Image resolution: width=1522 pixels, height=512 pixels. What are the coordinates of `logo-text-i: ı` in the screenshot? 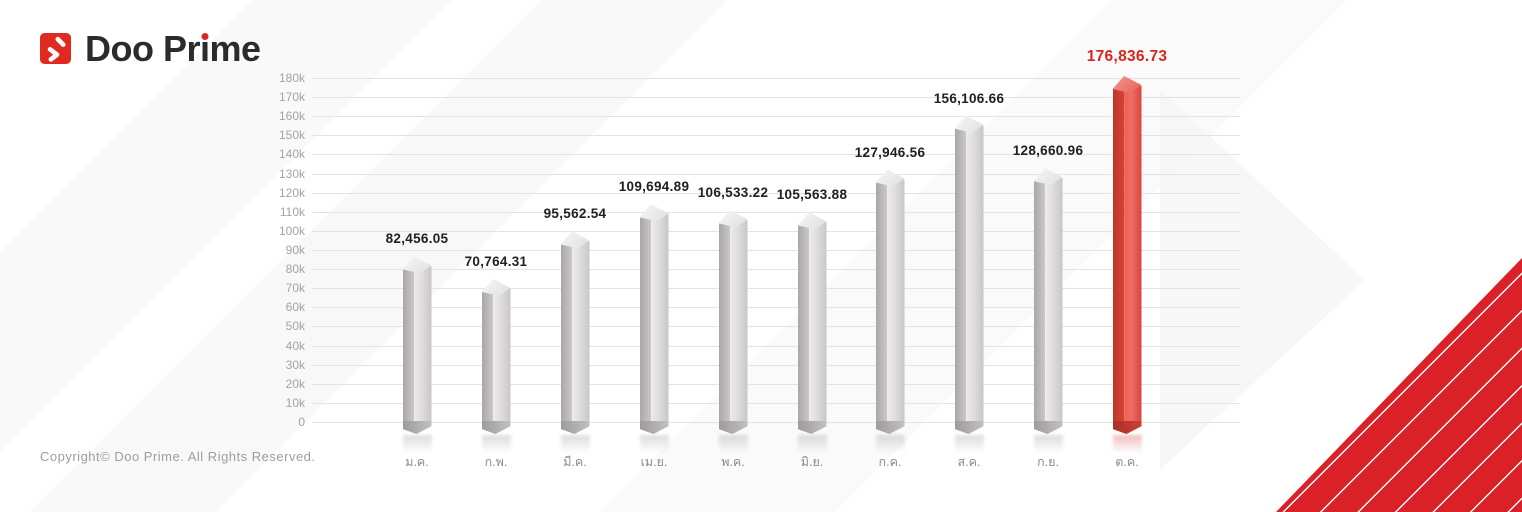 It's located at (205, 48).